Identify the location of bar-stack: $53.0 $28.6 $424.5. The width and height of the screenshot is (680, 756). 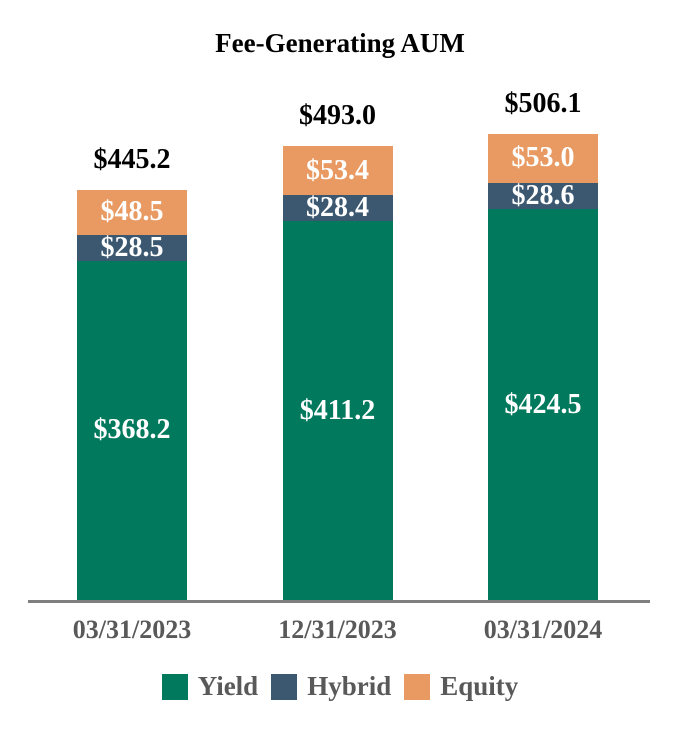
(543, 367).